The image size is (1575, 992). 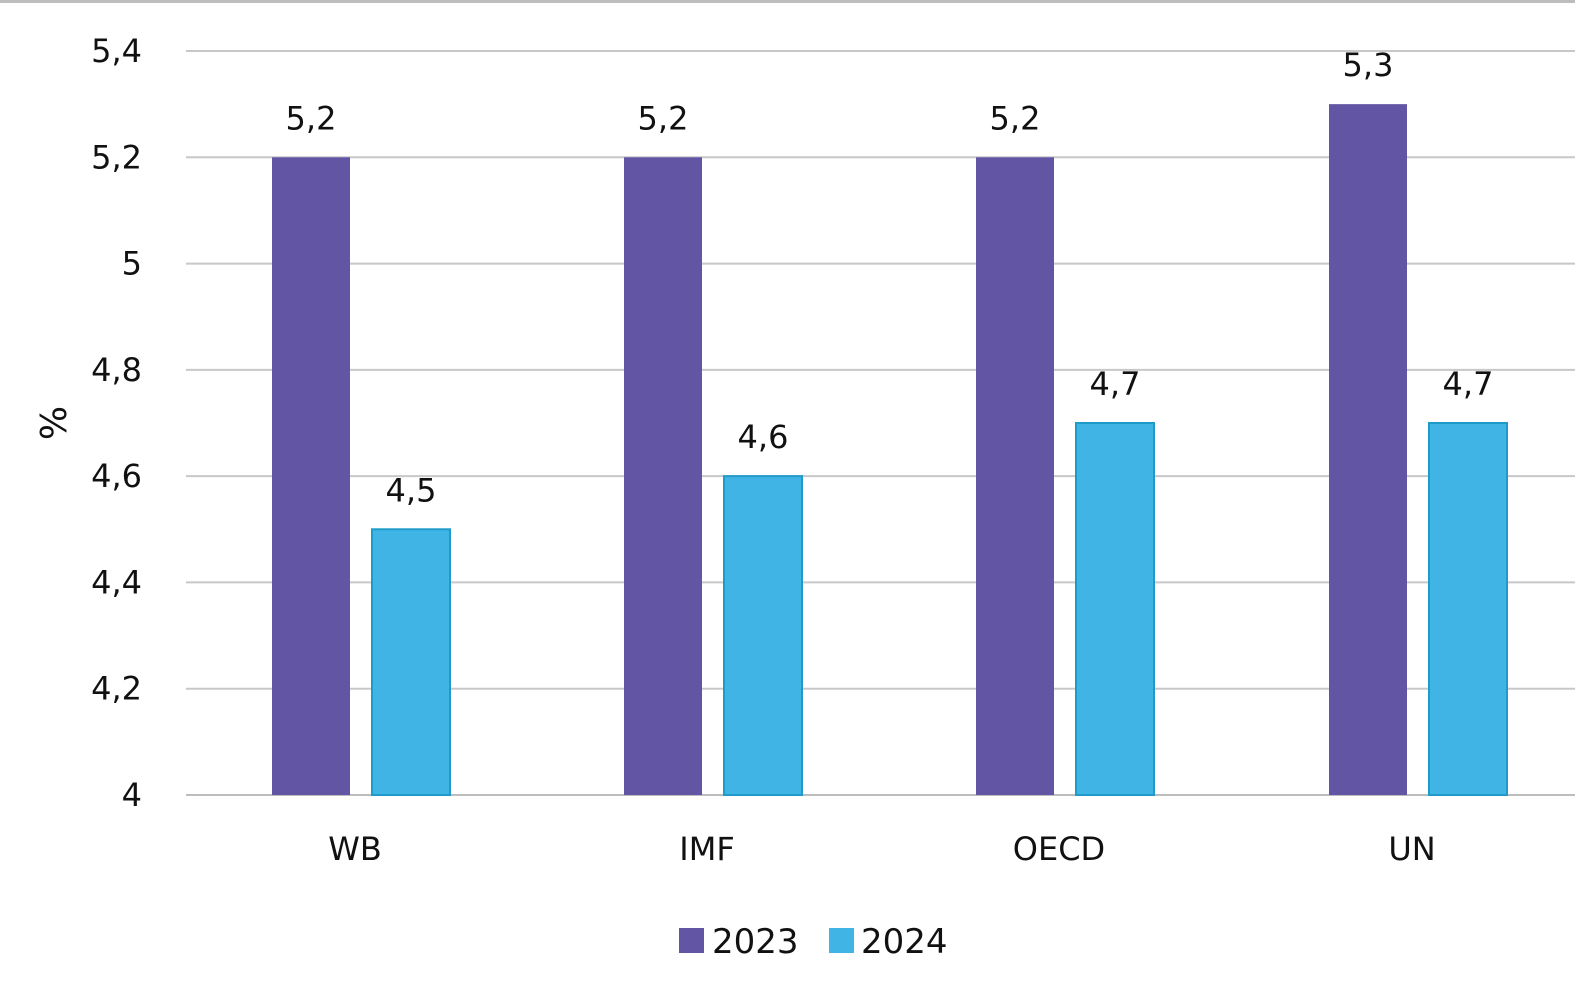 What do you see at coordinates (1115, 384) in the screenshot?
I see `data-label-2024-oecd: 4,7` at bounding box center [1115, 384].